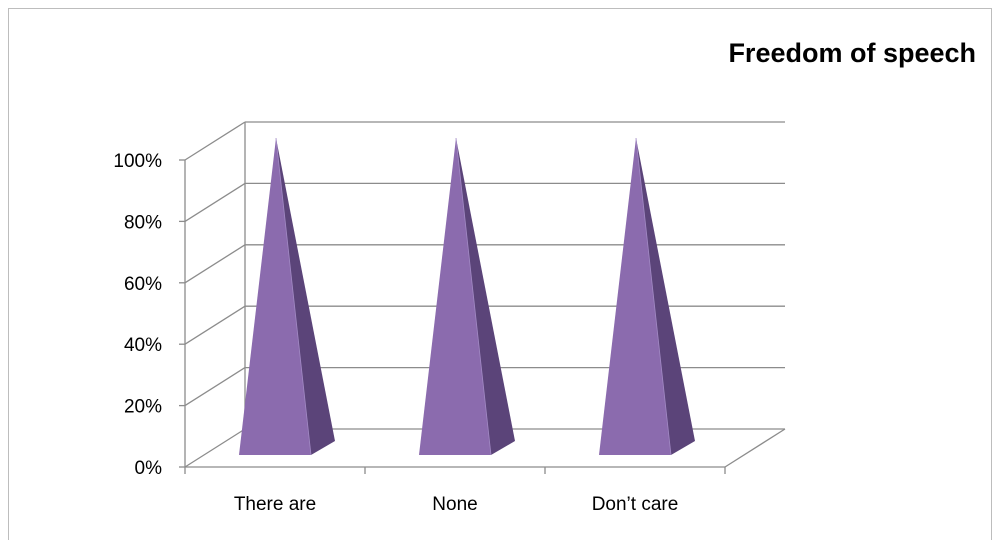  Describe the element at coordinates (143, 222) in the screenshot. I see `y-tick-label: 80%` at that location.